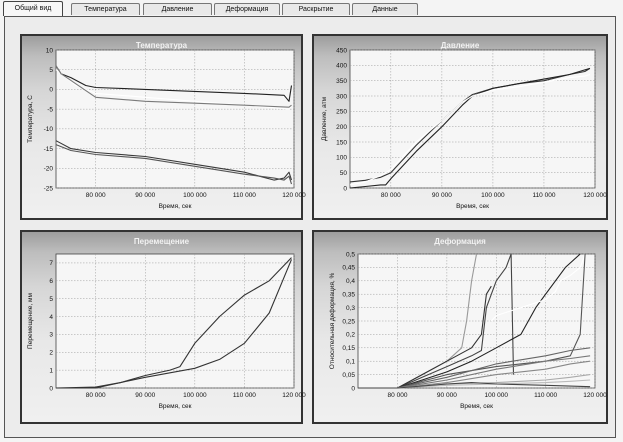 This screenshot has width=623, height=442. Describe the element at coordinates (341, 96) in the screenshot. I see `chart-2-y-tick-label: 300` at that location.